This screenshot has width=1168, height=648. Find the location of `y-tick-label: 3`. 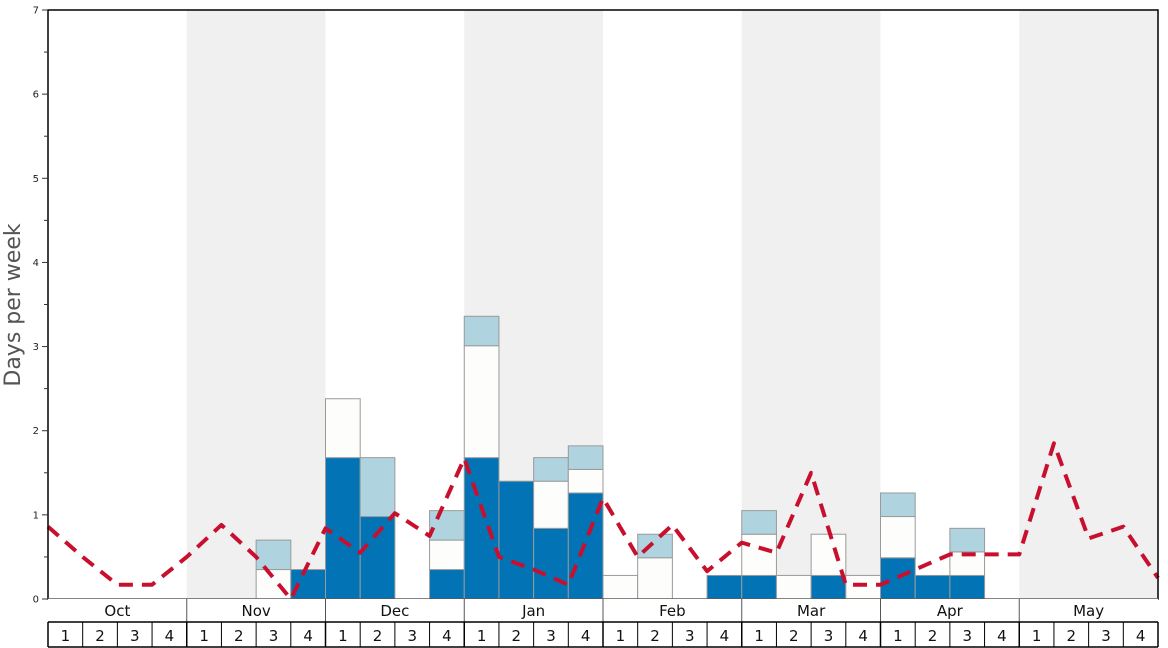

y-tick-label: 3 is located at coordinates (36, 347).